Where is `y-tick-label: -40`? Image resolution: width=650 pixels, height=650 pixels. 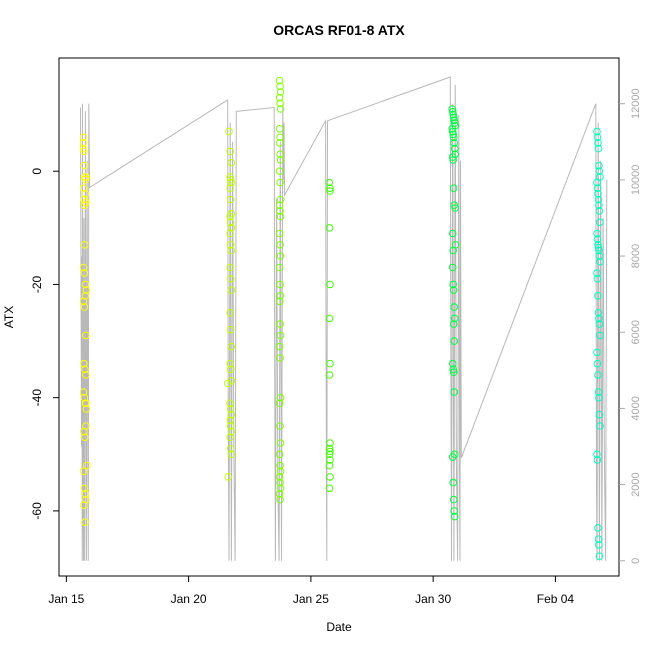 y-tick-label: -40 is located at coordinates (37, 398).